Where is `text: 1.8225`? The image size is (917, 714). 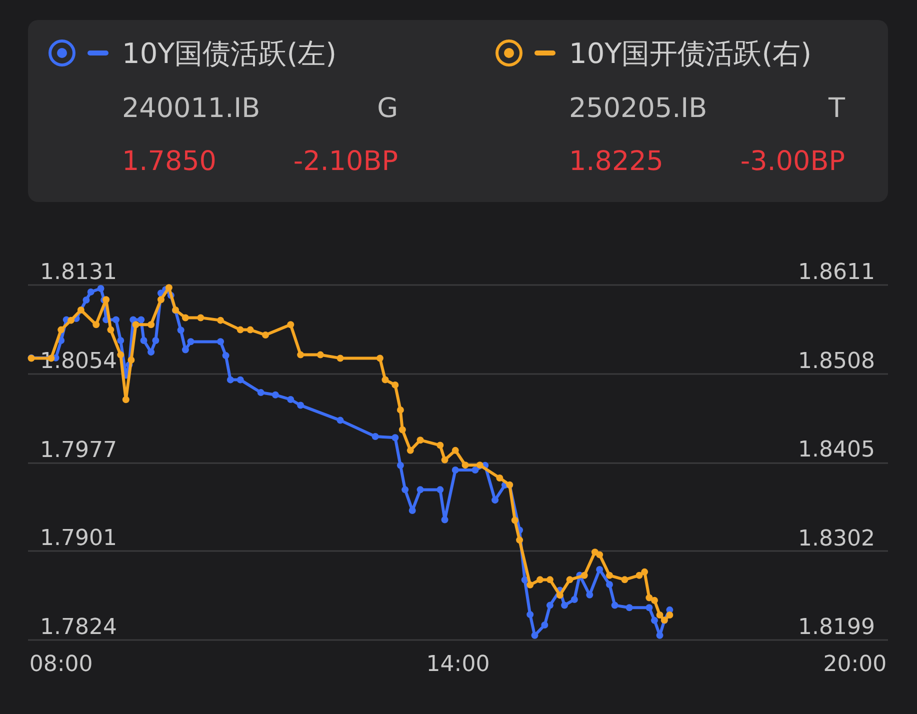
text: 1.8225 is located at coordinates (616, 161).